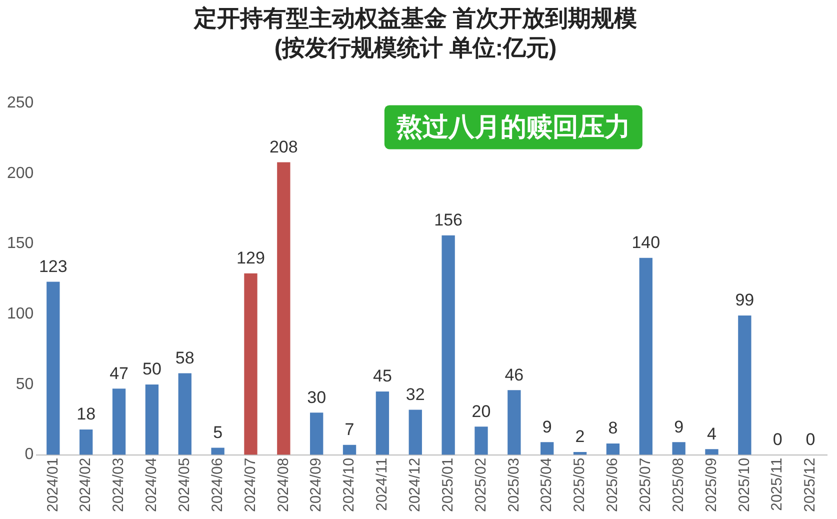 Image resolution: width=837 pixels, height=519 pixels. Describe the element at coordinates (580, 436) in the screenshot. I see `data-label: 2` at that location.